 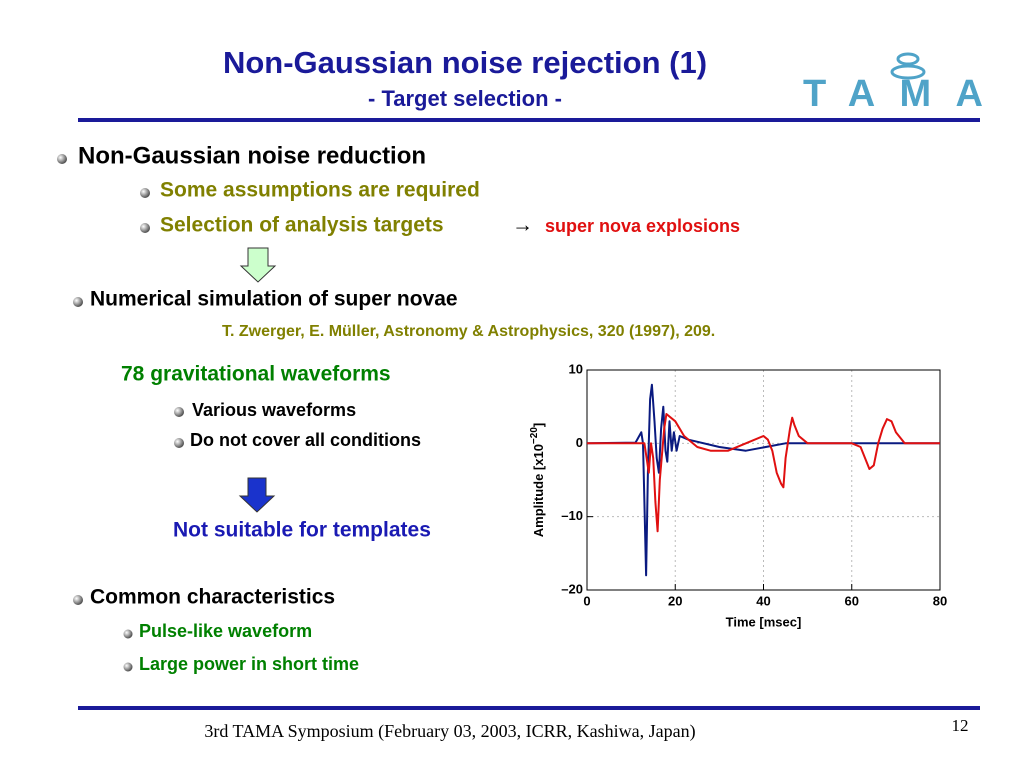 I want to click on bullet-text: Non-Gaussian noise reduction, so click(x=252, y=155).